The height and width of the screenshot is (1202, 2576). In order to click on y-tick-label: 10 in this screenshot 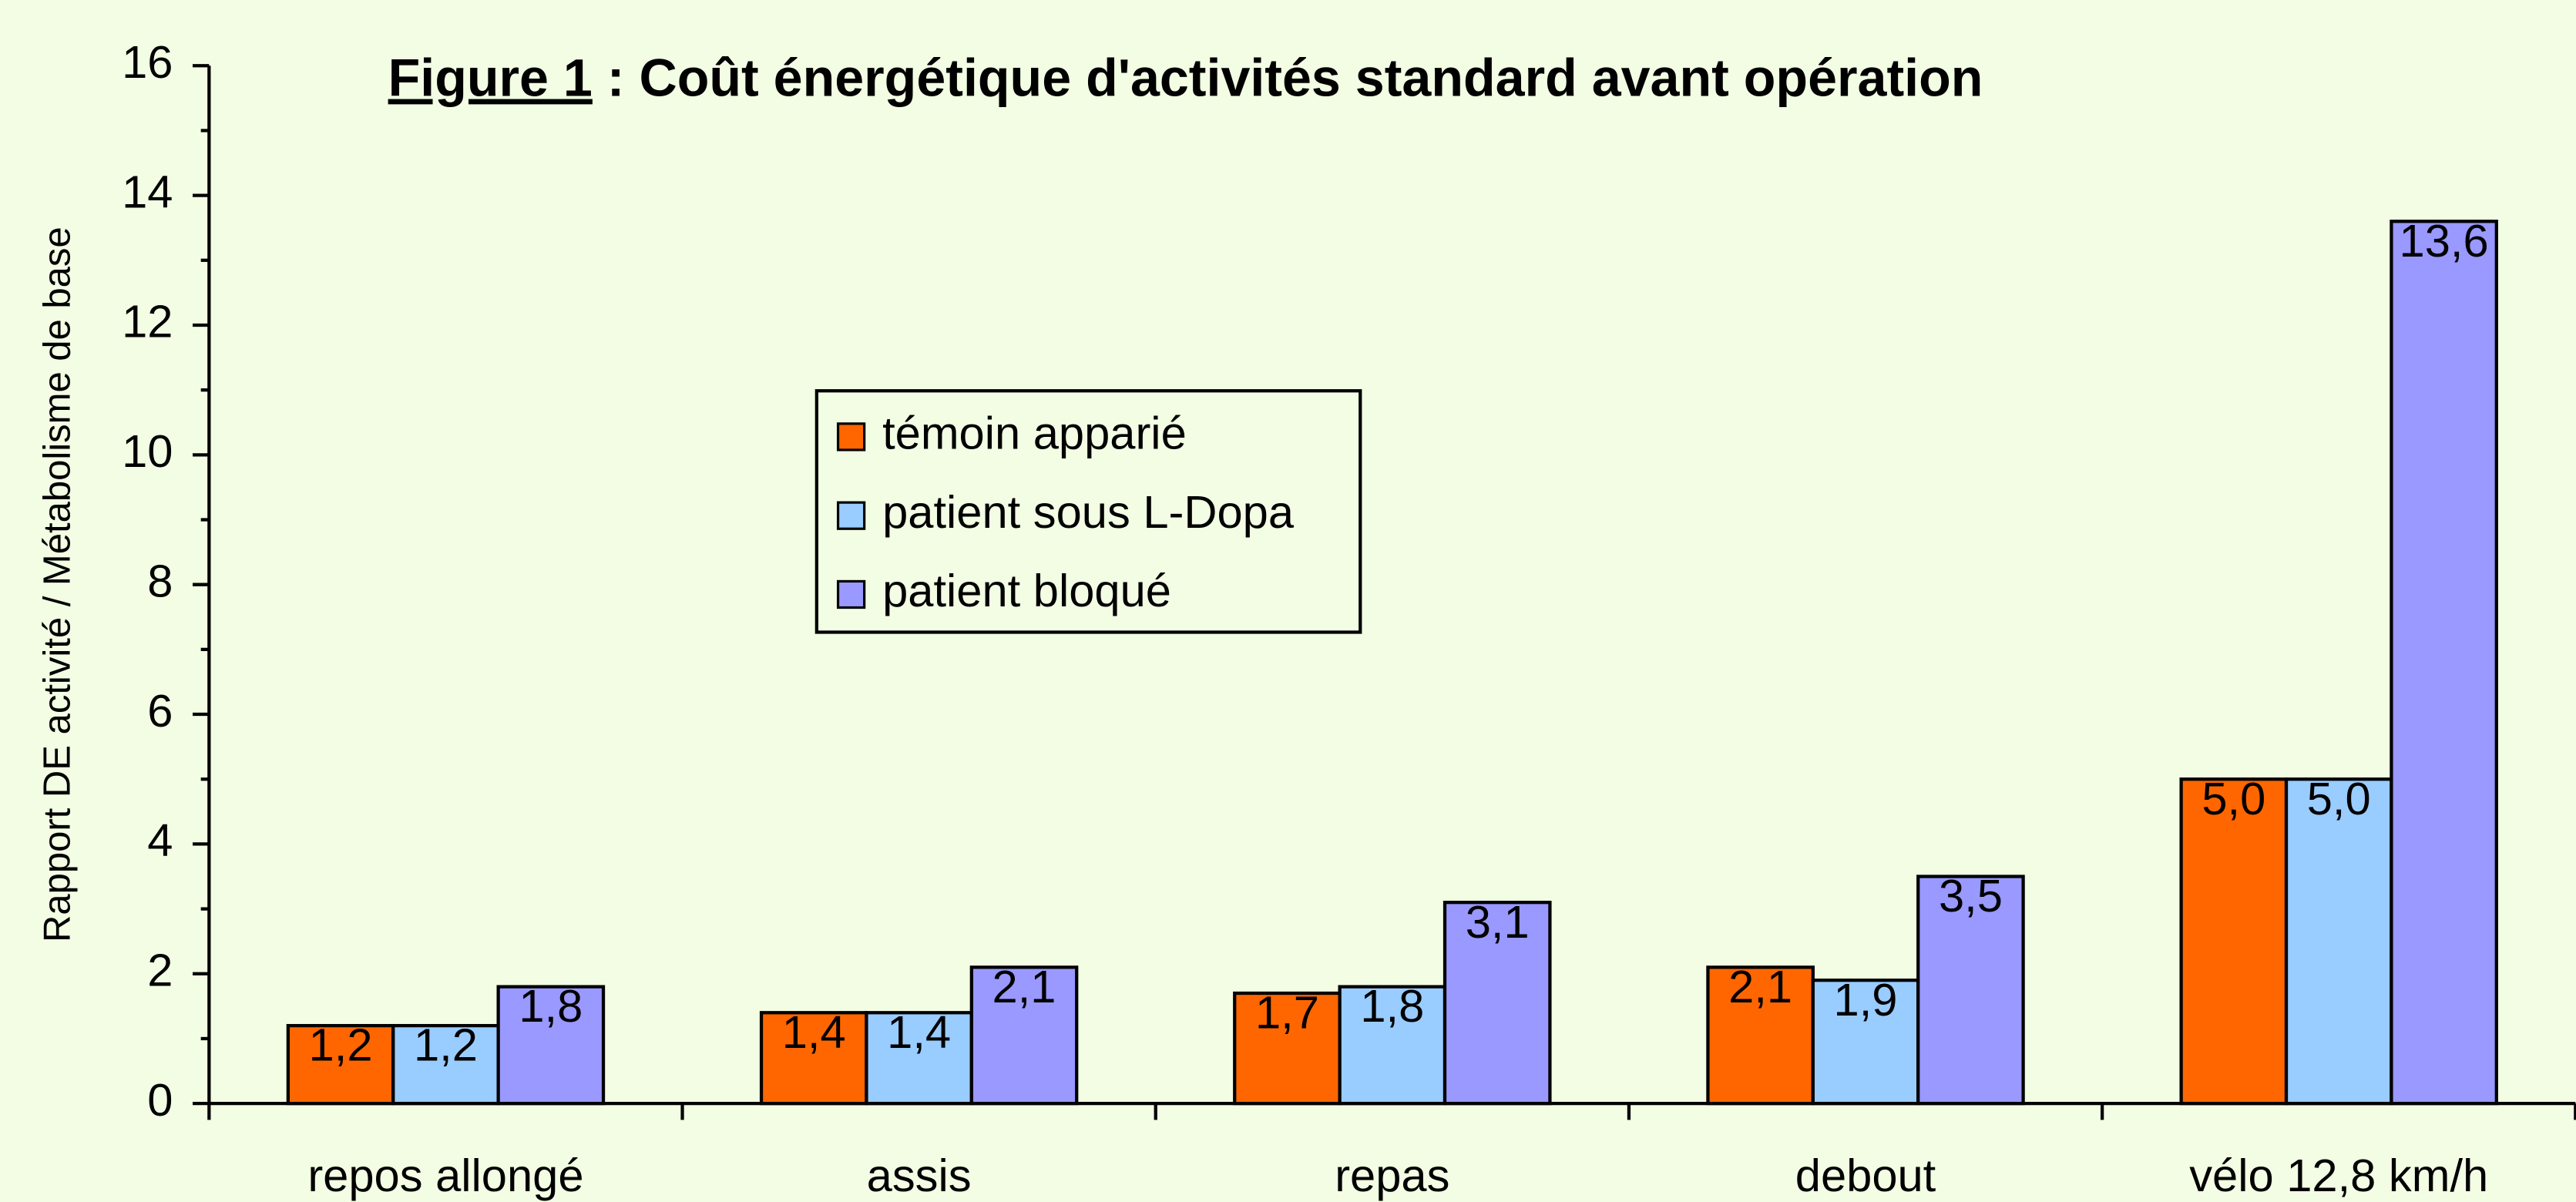, I will do `click(147, 451)`.